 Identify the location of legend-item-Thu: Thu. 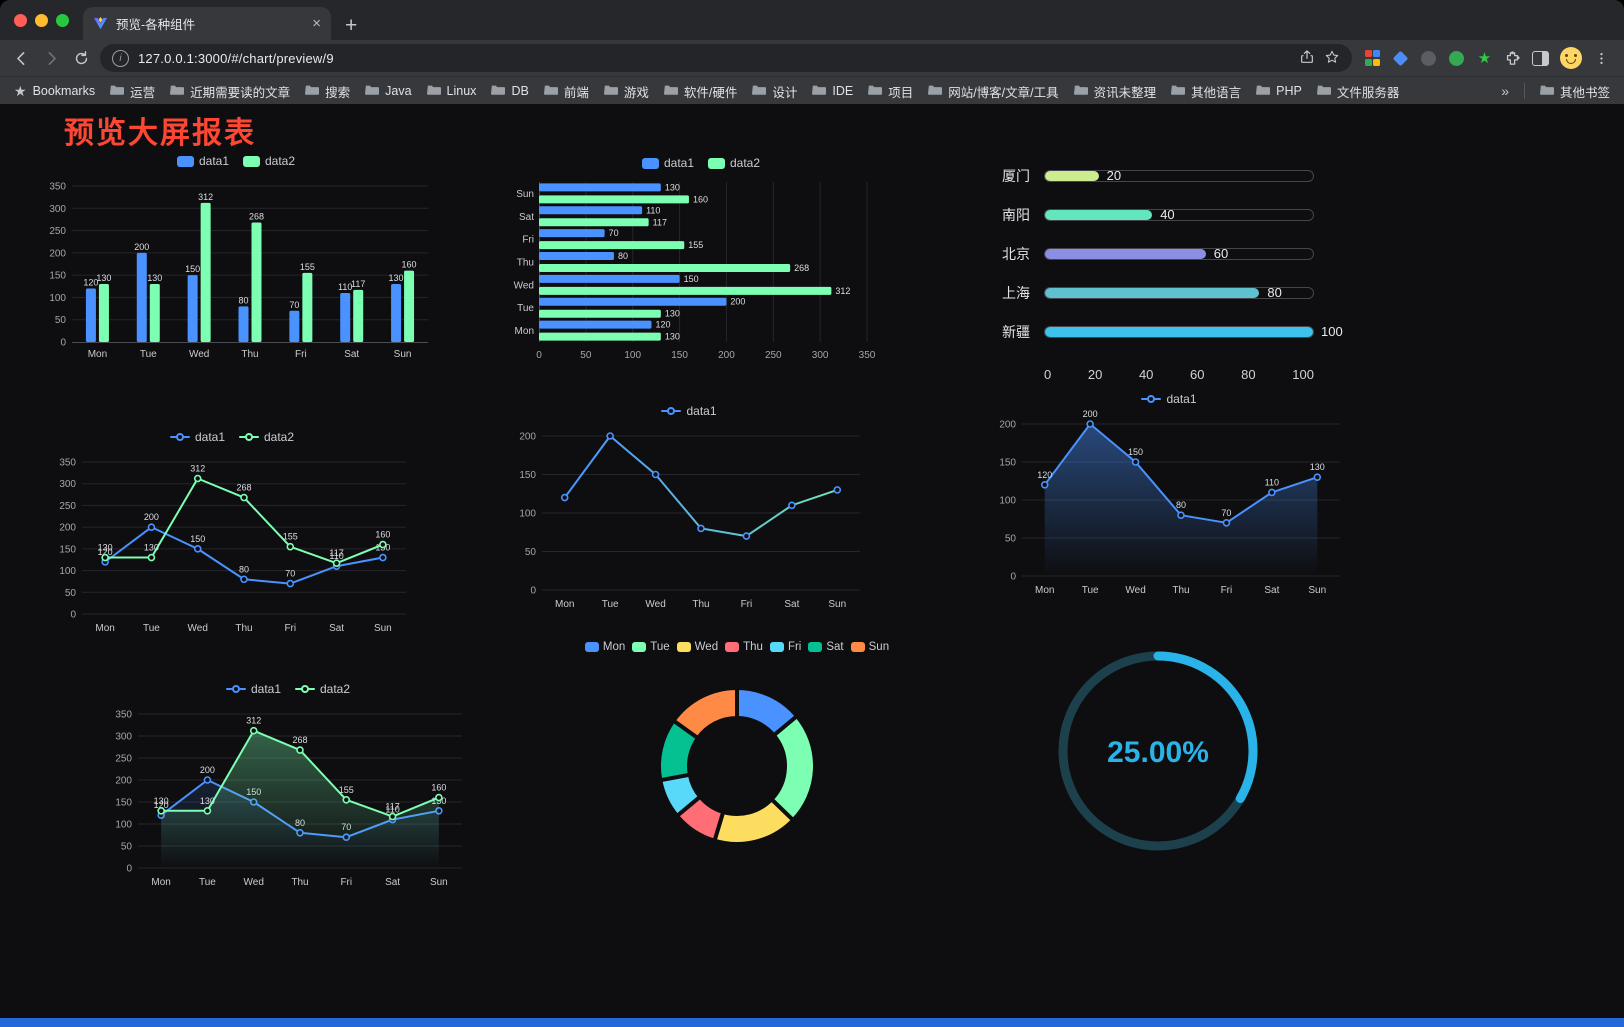
(744, 647).